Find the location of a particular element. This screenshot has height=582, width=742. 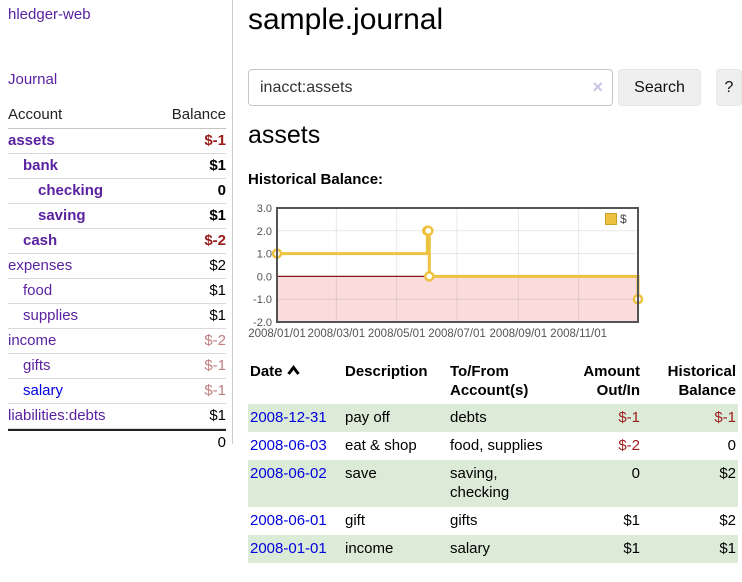

svg-text: 0.0 is located at coordinates (264, 277).